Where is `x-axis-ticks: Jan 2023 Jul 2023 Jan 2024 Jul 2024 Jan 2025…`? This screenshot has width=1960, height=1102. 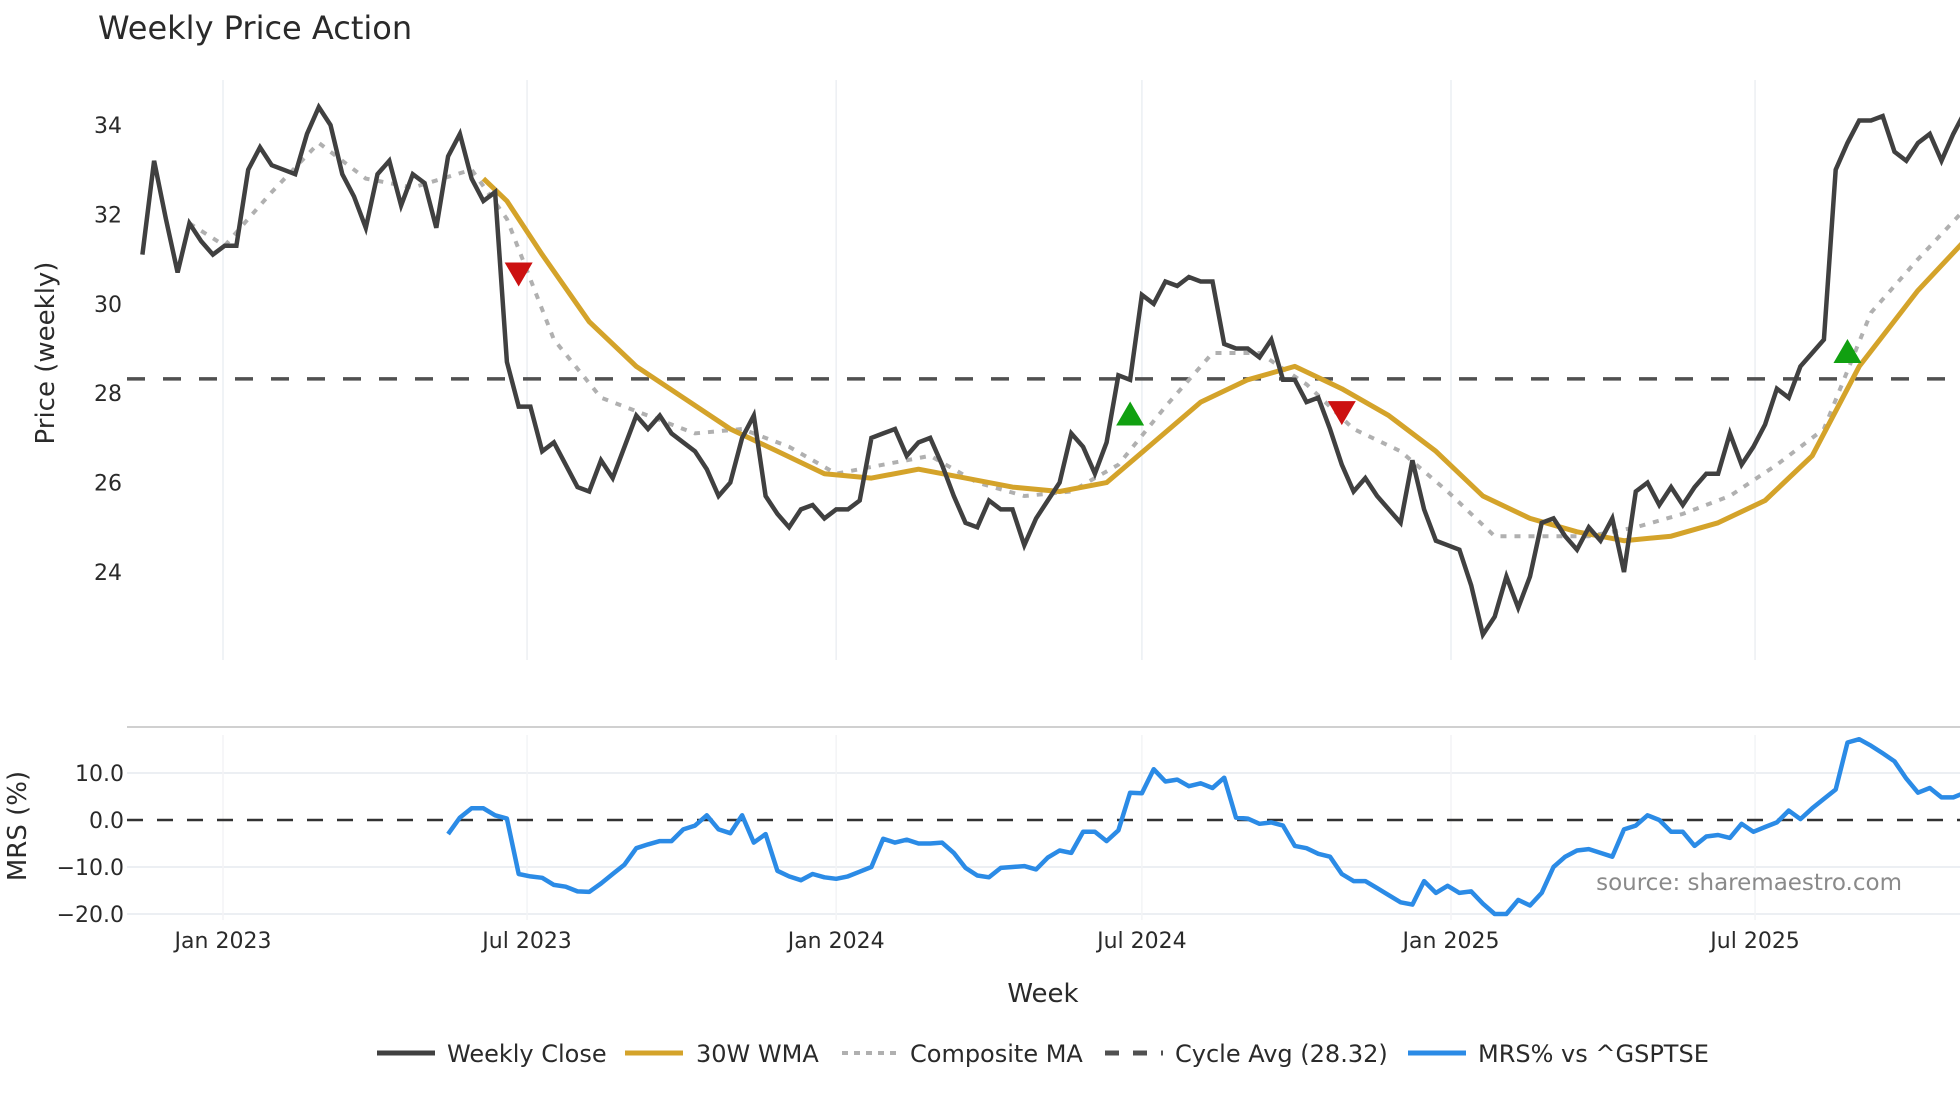
x-axis-ticks: Jan 2023 Jul 2023 Jan 2024 Jul 2024 Jan 2025… is located at coordinates (986, 941).